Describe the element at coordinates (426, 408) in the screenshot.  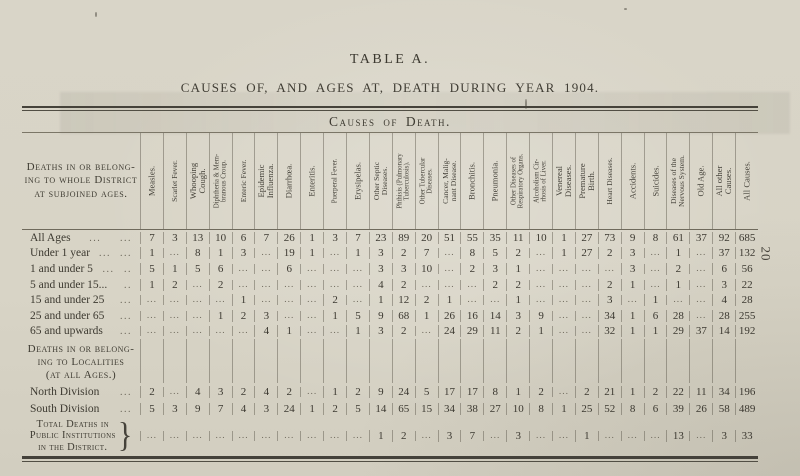
I see `value-cell: 15` at that location.